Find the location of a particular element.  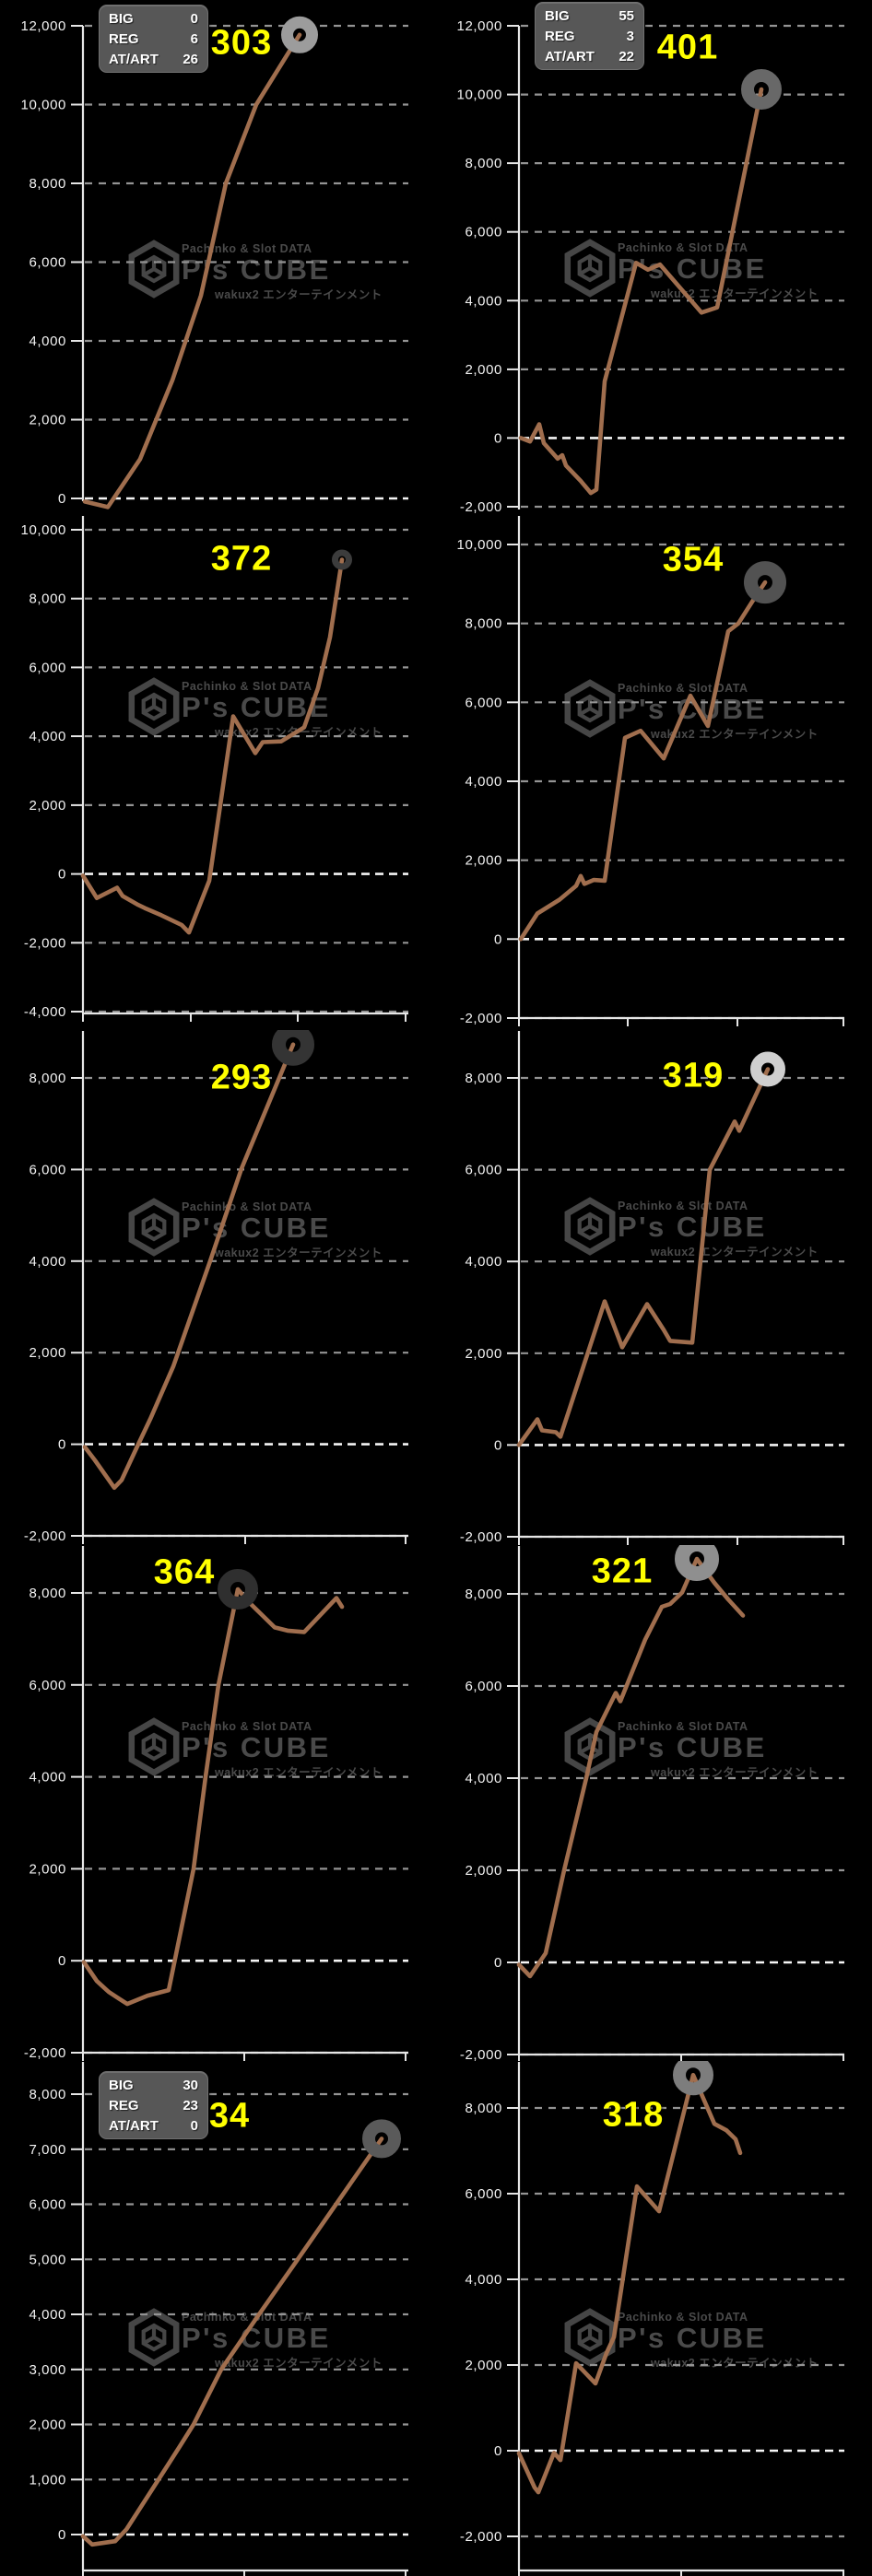

y-axis-tick-label: -4,000 is located at coordinates (45, 1012).